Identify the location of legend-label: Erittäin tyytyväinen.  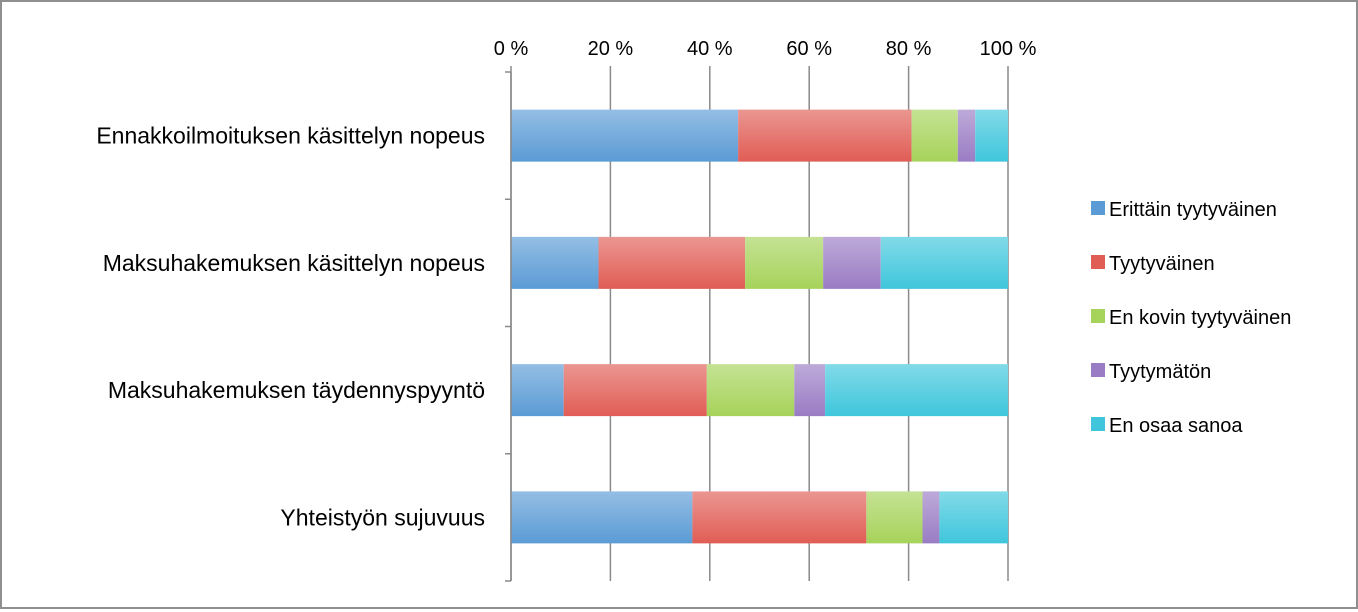
(1193, 210).